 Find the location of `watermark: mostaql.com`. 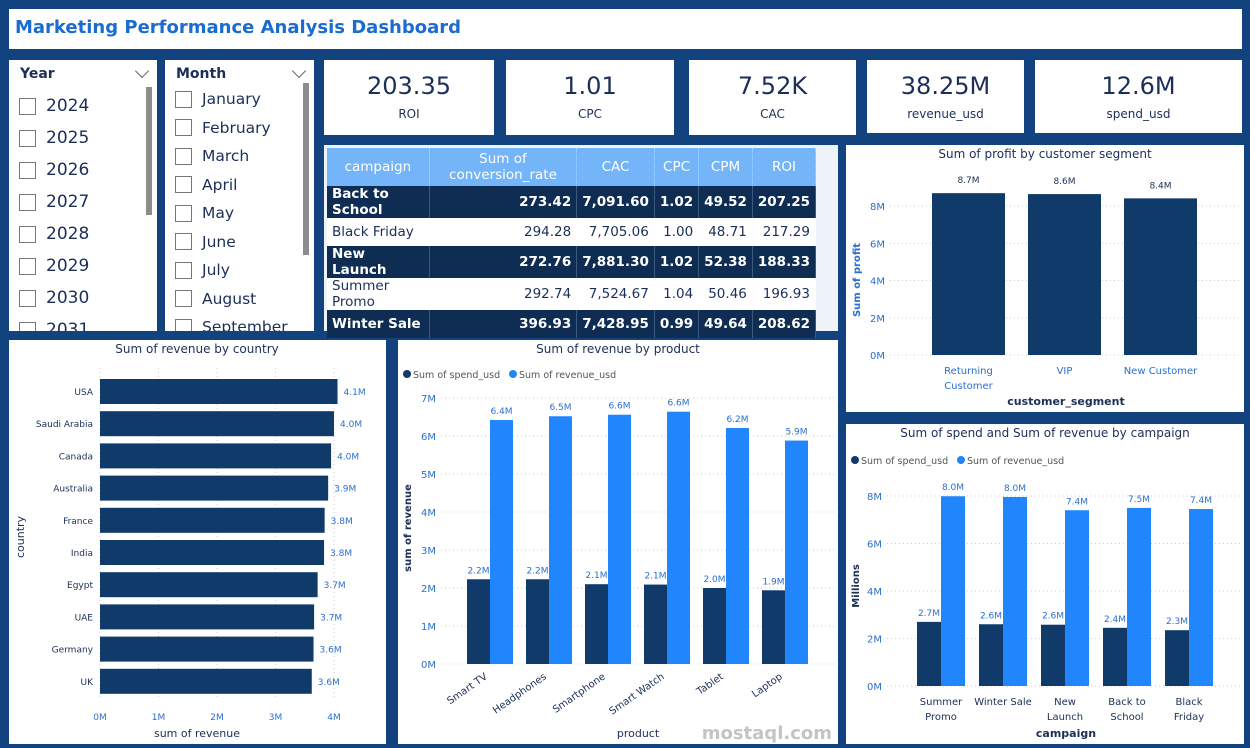

watermark: mostaql.com is located at coordinates (767, 733).